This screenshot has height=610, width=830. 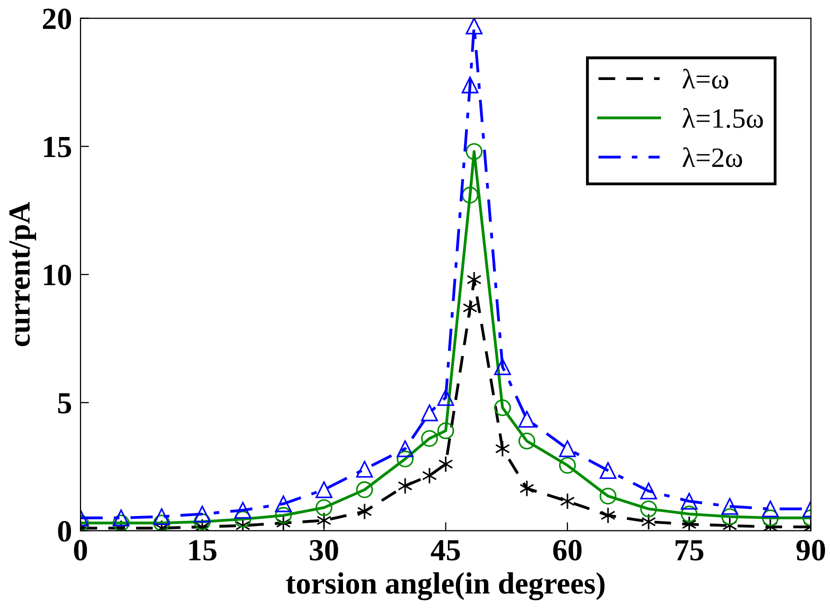 I want to click on x-tick-label: 45, so click(x=445, y=550).